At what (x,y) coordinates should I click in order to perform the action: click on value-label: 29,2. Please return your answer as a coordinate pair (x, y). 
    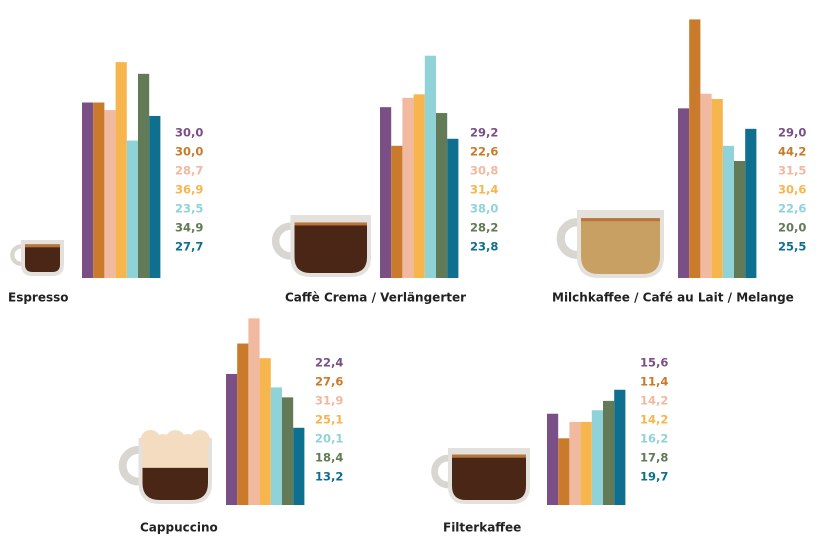
    Looking at the image, I should click on (484, 133).